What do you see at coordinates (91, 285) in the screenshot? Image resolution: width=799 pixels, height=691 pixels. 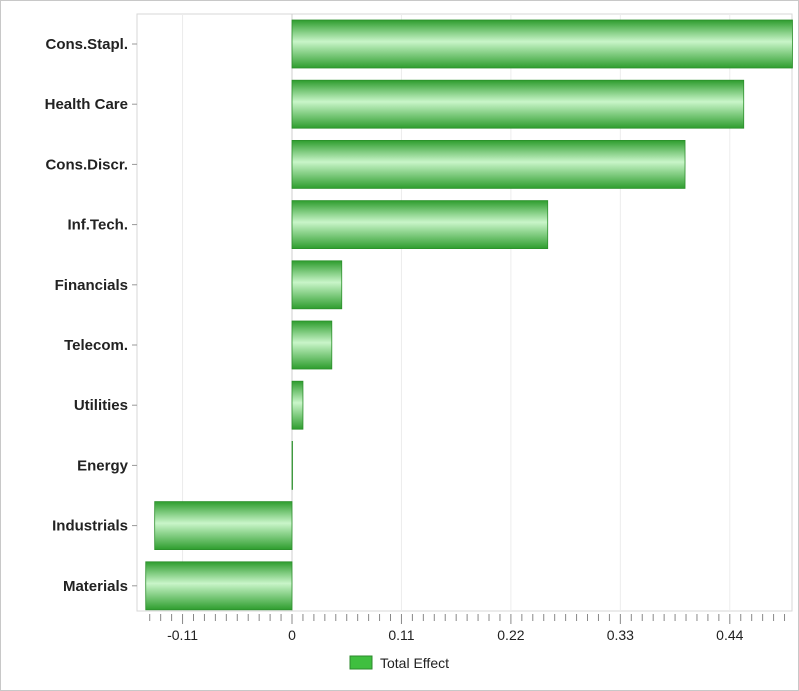 I see `category-label: Financials` at bounding box center [91, 285].